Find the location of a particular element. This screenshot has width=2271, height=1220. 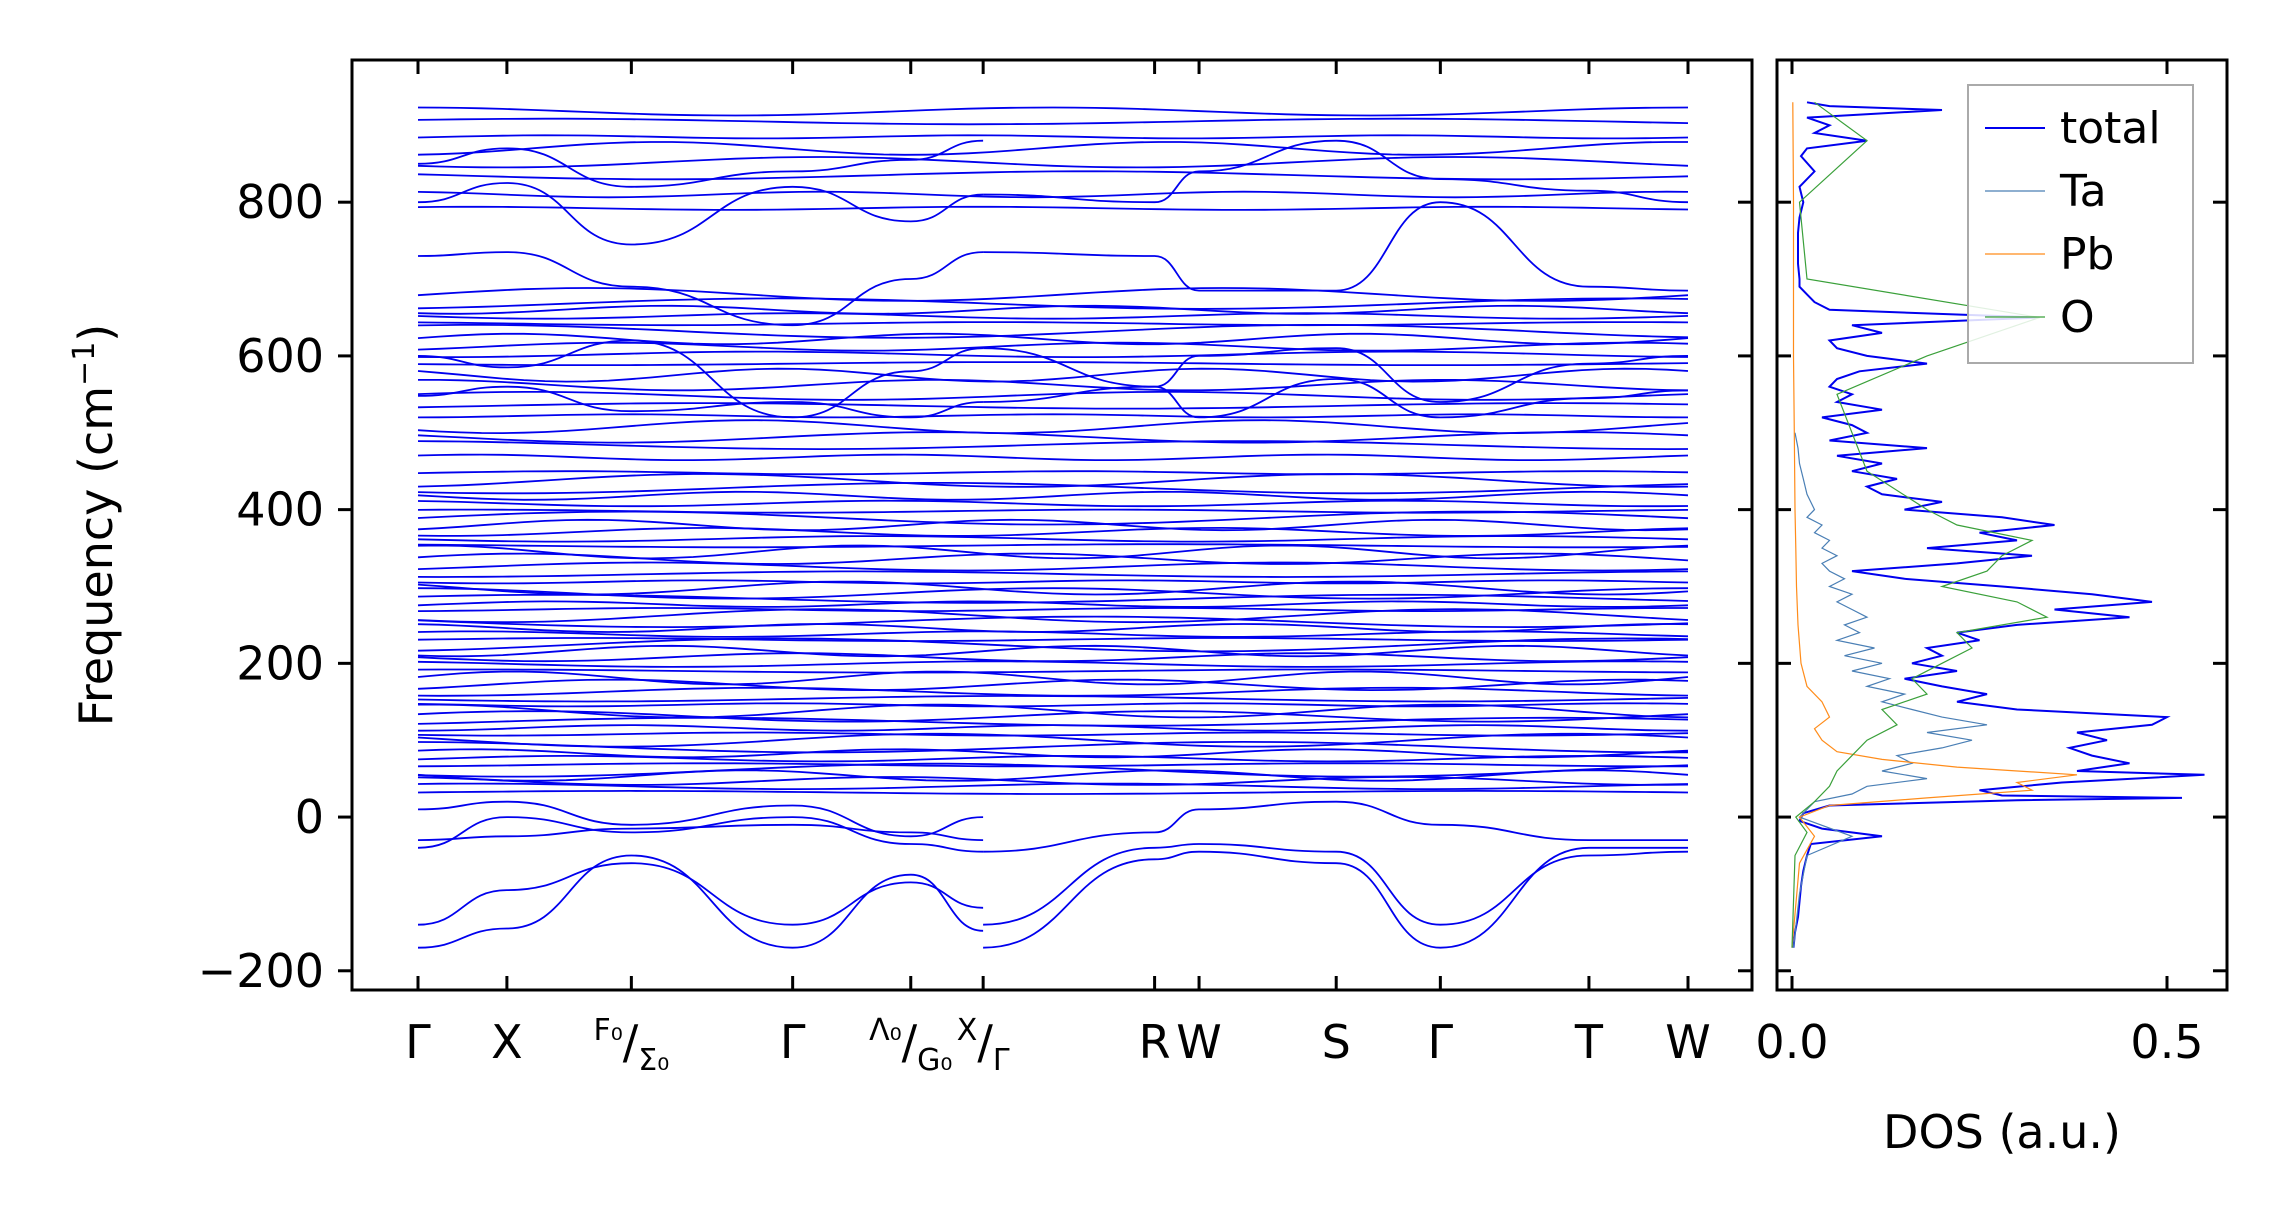

dos-xtick-label: 0.5 is located at coordinates (2166, 1042).